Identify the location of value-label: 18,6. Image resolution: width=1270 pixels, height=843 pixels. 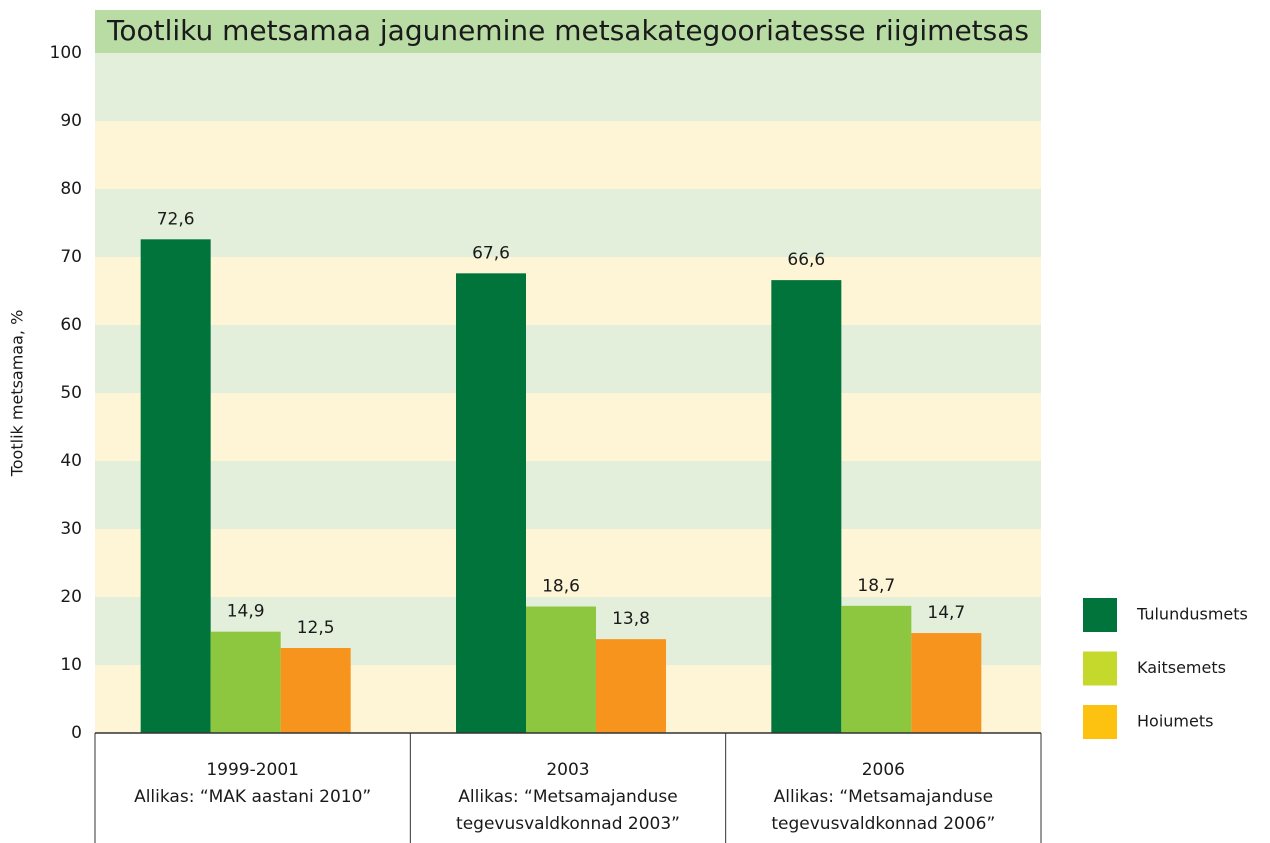
(561, 587).